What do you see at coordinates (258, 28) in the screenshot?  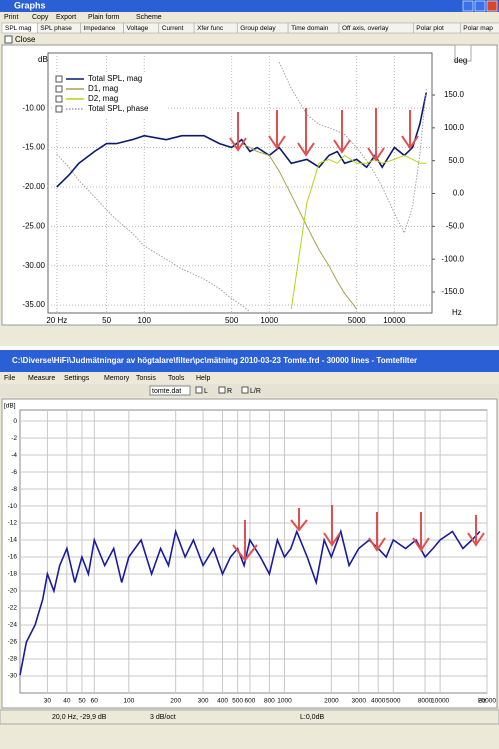 I see `tab-label: Group delay` at bounding box center [258, 28].